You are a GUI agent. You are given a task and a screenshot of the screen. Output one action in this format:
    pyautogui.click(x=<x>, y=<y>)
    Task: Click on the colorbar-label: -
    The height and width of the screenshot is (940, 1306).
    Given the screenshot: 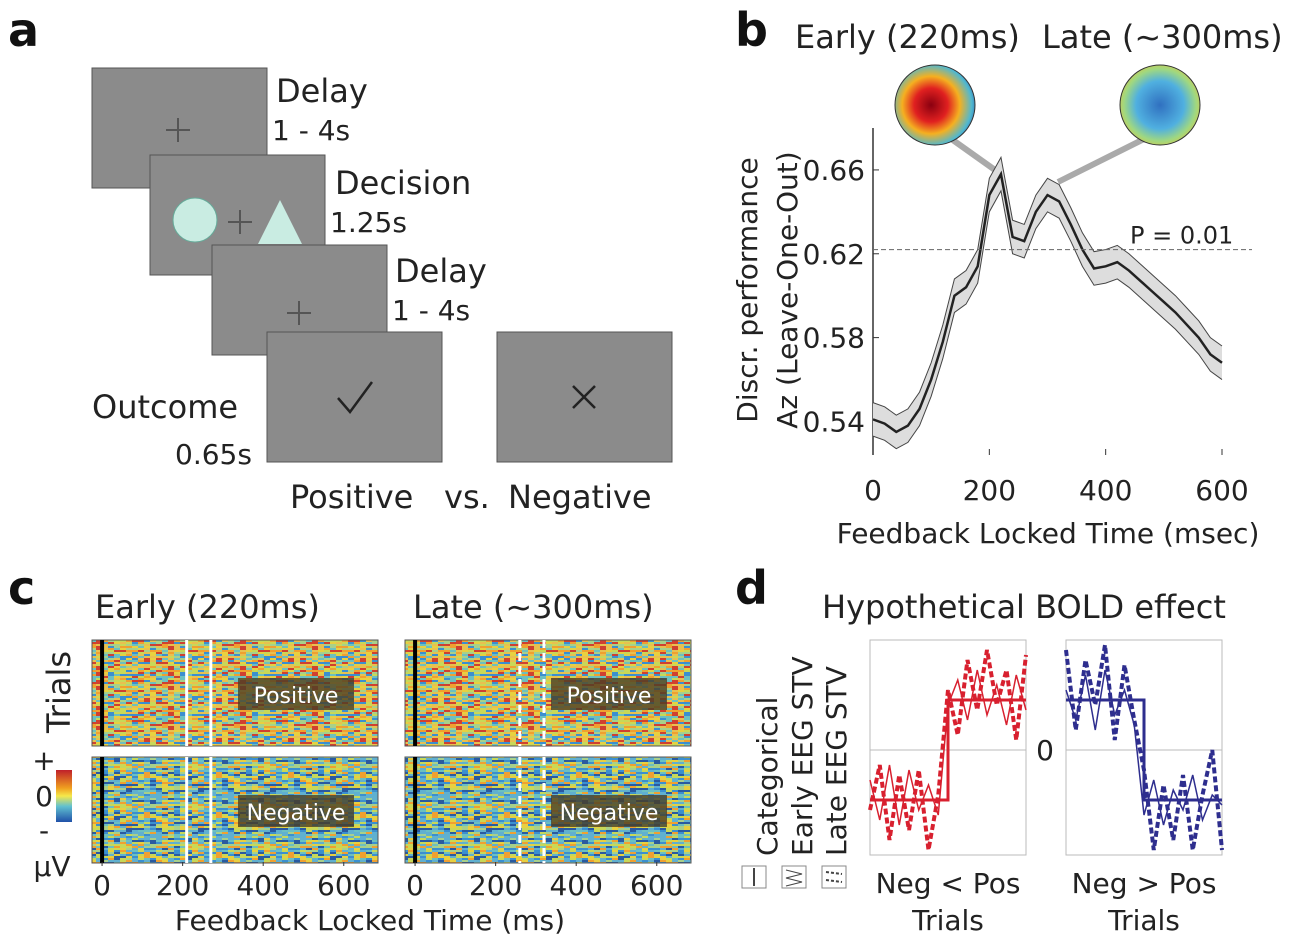 What is the action you would take?
    pyautogui.click(x=44, y=830)
    